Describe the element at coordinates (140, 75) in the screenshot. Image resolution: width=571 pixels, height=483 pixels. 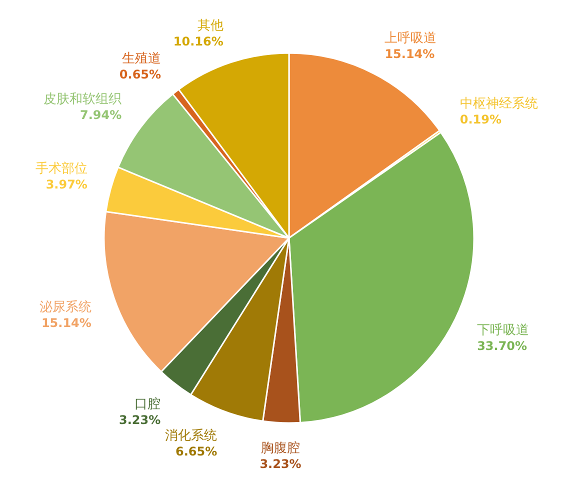
I see `data-label: 0.65%` at that location.